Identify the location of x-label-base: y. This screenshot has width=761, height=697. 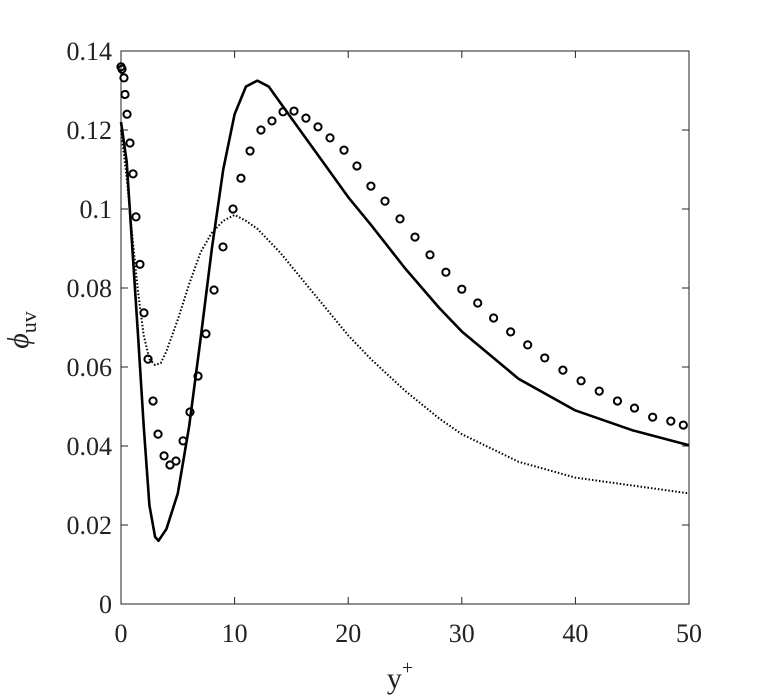
(394, 678).